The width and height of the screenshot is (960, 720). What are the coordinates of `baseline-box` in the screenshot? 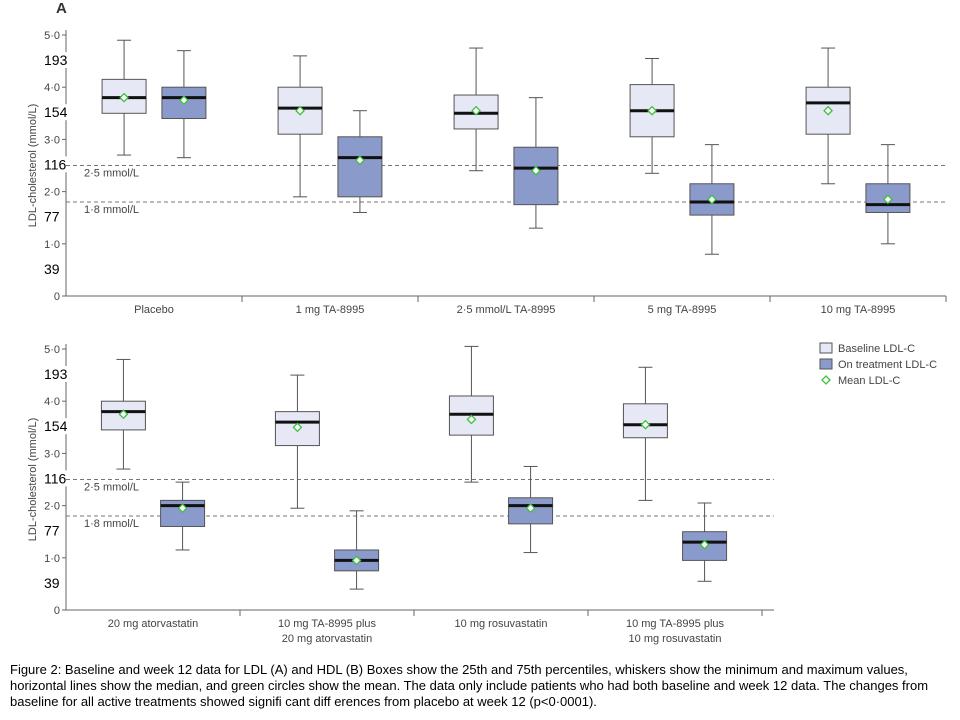 It's located at (828, 110).